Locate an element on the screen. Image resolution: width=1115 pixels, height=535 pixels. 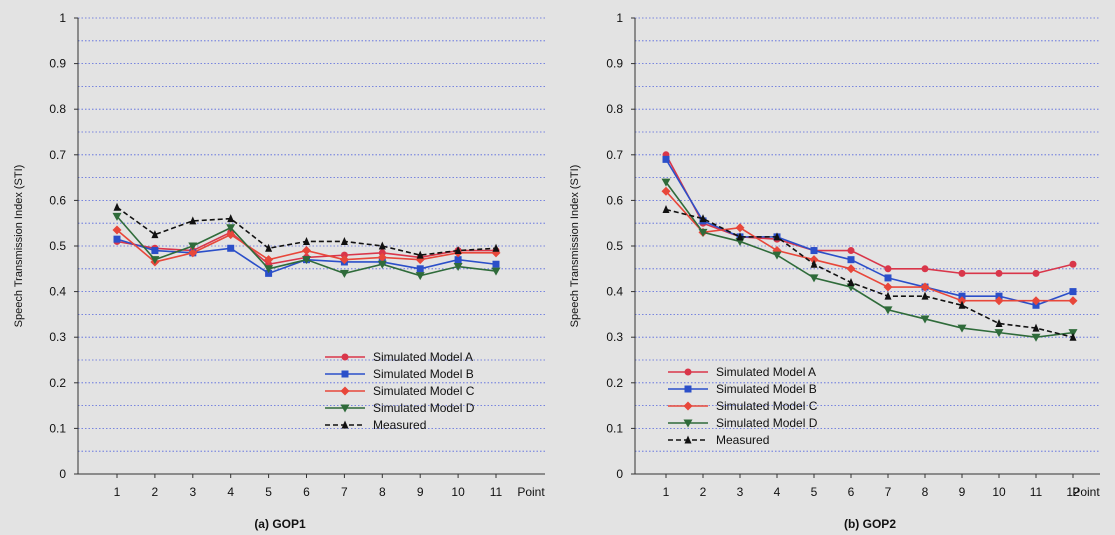
chart-caption: (a) GOP1 is located at coordinates (280, 524).